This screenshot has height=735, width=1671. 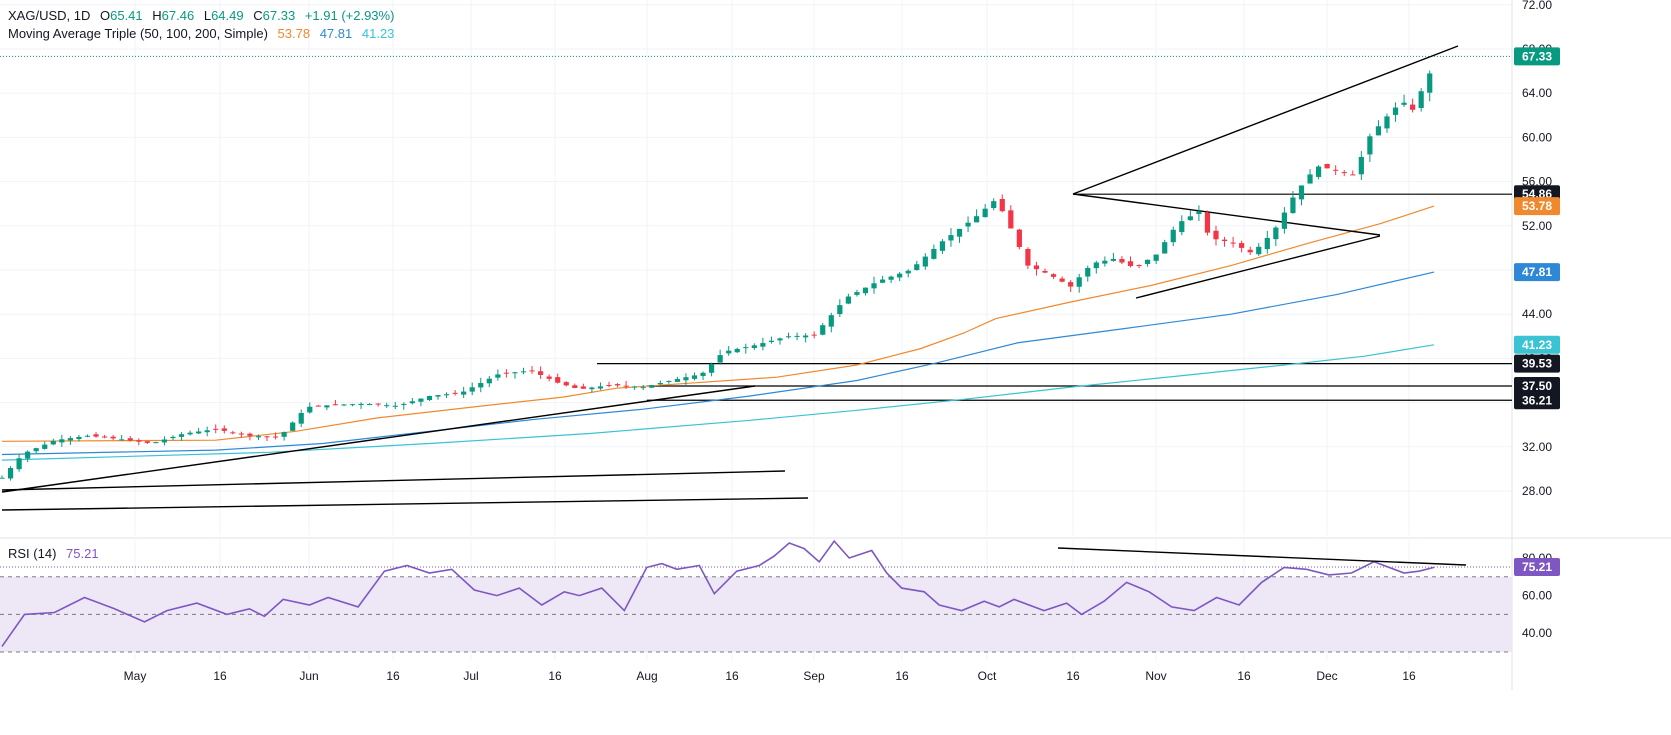 I want to click on rsi-legend: RSI (14) 75.21, so click(x=53, y=553).